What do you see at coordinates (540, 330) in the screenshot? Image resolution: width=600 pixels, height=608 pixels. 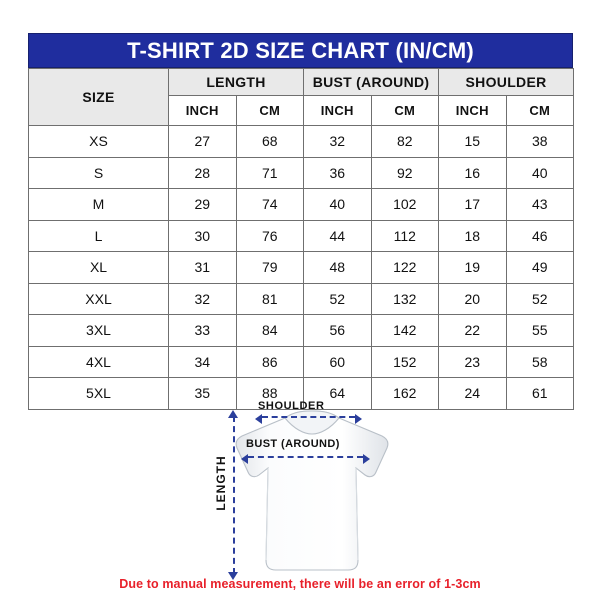 I see `cell-shoulder-cm: 55` at bounding box center [540, 330].